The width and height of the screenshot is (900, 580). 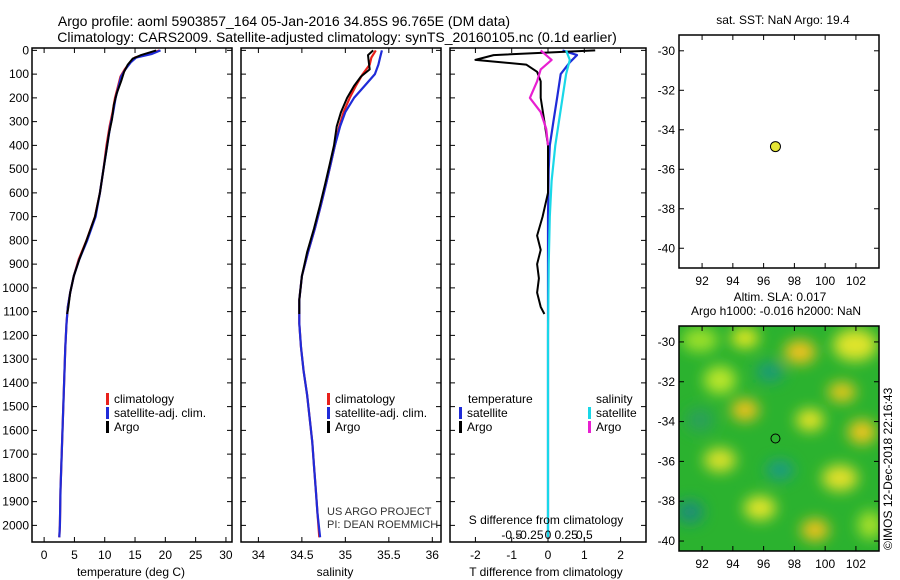 I want to click on sla-heatmap, so click(x=779, y=438).